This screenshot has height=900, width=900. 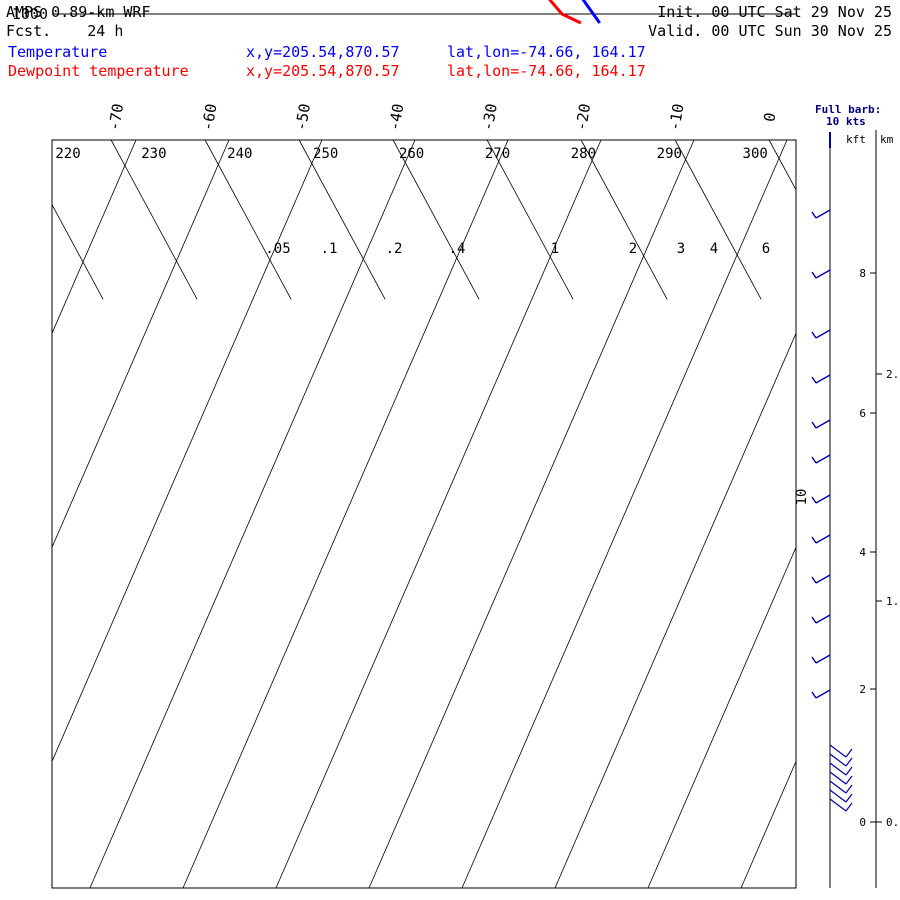 I want to click on temperature-tick-label: -70, so click(x=116, y=117).